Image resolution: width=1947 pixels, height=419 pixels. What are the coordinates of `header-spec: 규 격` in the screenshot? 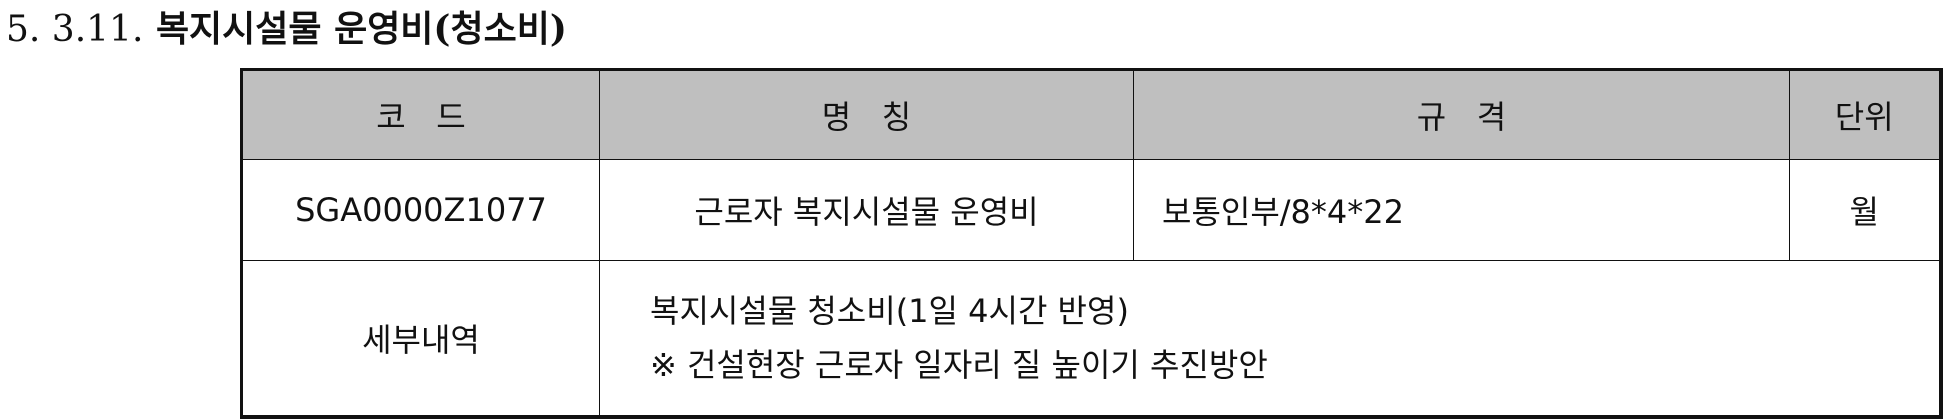 It's located at (1461, 114).